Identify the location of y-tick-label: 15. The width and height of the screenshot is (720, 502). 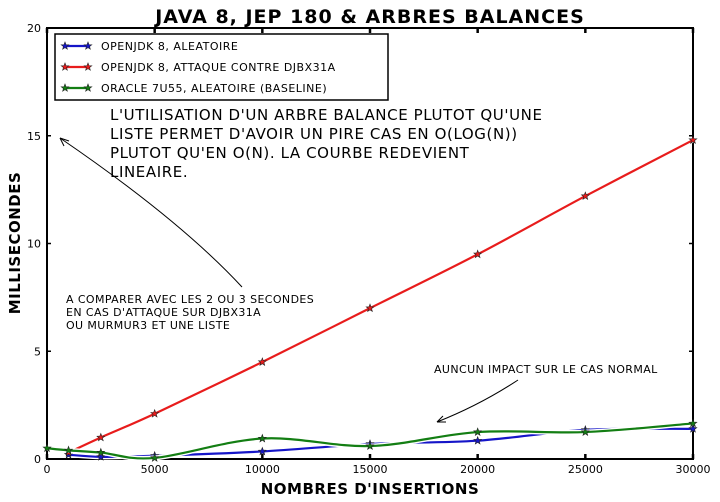
(34, 136).